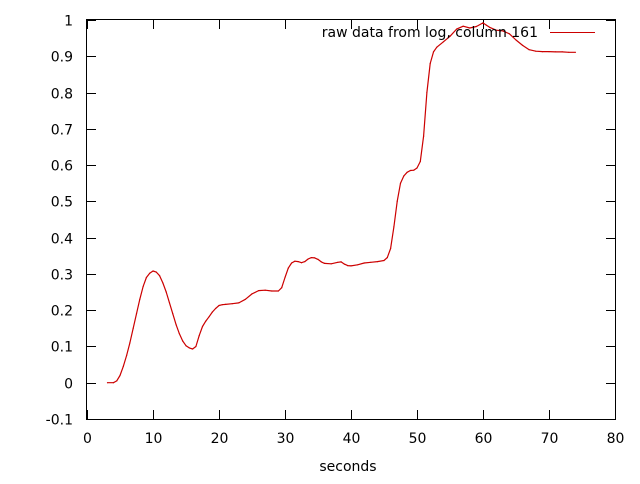 The image size is (640, 484). I want to click on xtick-label: 70, so click(550, 439).